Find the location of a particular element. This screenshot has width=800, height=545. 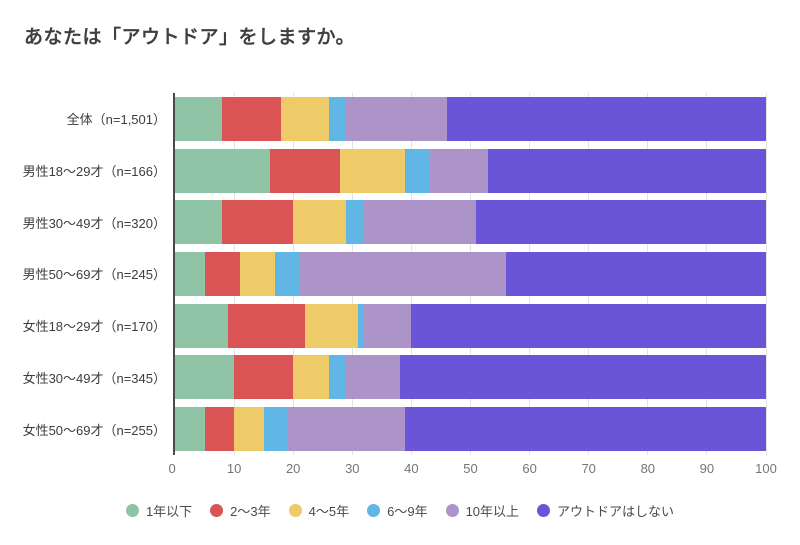

legend-item-10年以上: 10年以上 is located at coordinates (482, 510).